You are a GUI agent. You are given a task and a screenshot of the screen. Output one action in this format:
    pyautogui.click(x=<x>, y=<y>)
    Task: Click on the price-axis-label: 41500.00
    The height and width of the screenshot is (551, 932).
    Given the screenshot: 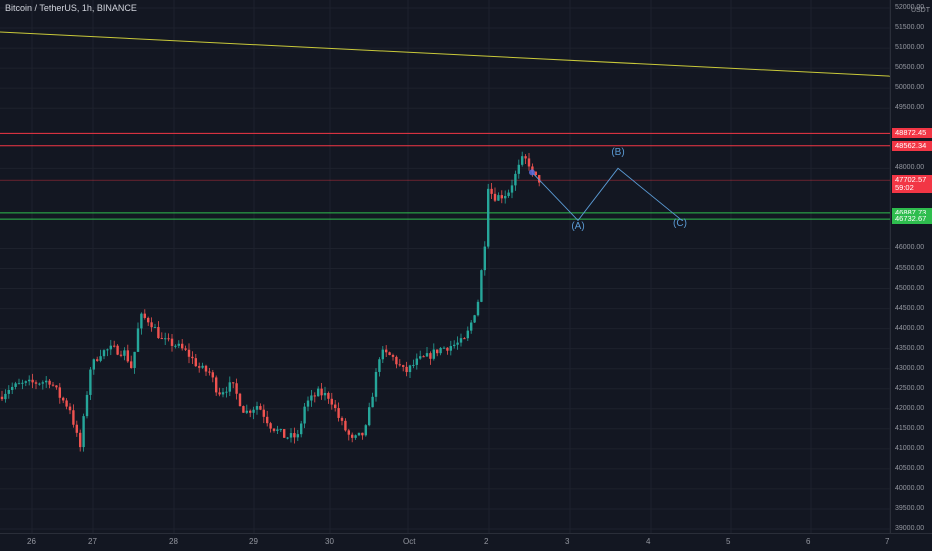 What is the action you would take?
    pyautogui.click(x=910, y=428)
    